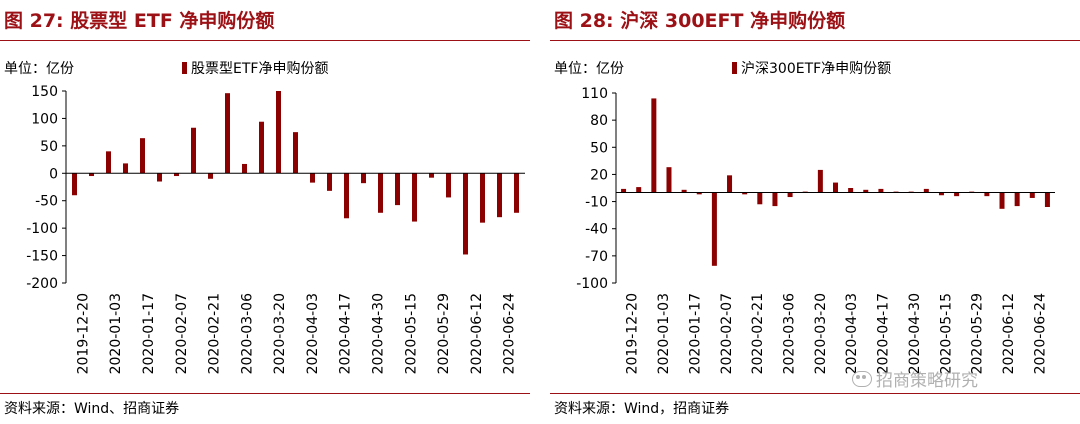  What do you see at coordinates (411, 333) in the screenshot?
I see `x-tick-label: 2020-05-15` at bounding box center [411, 333].